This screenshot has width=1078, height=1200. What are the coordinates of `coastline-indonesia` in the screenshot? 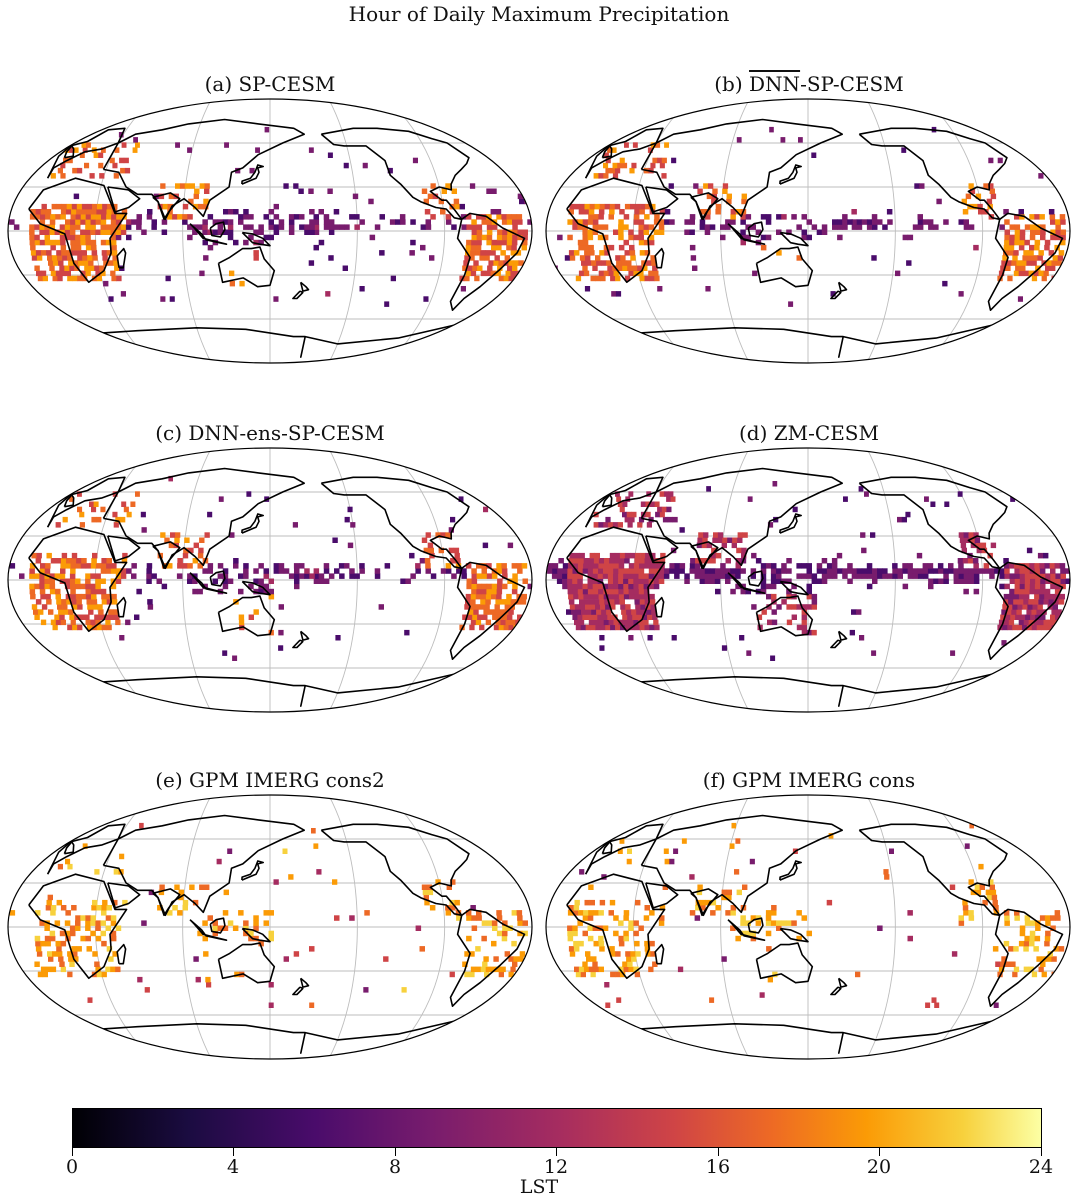 It's located at (746, 583).